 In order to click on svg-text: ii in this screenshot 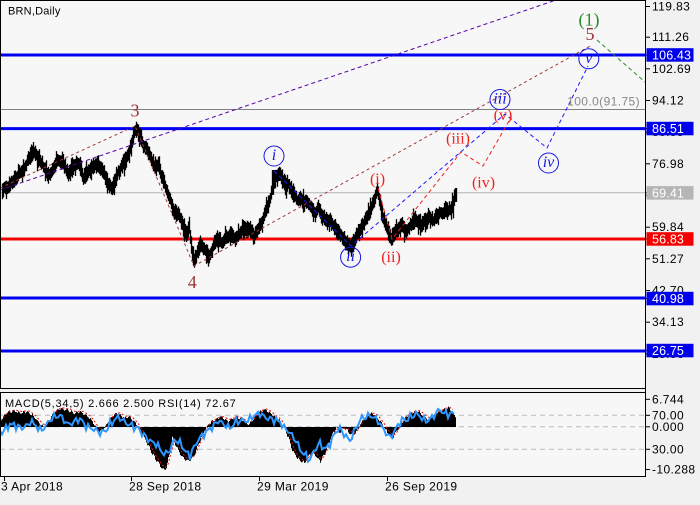, I will do `click(350, 256)`.